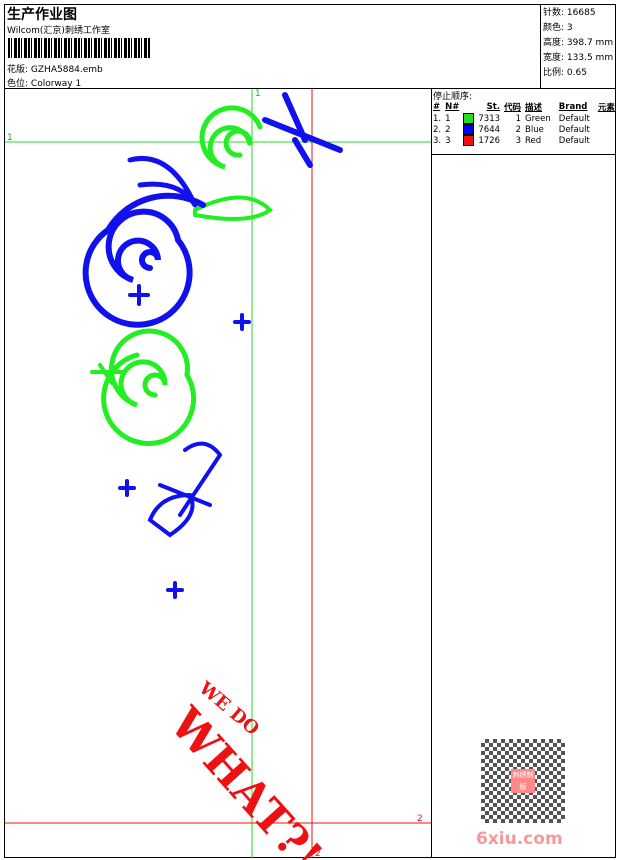 The image size is (620, 860). I want to click on header-panel, so click(272, 46).